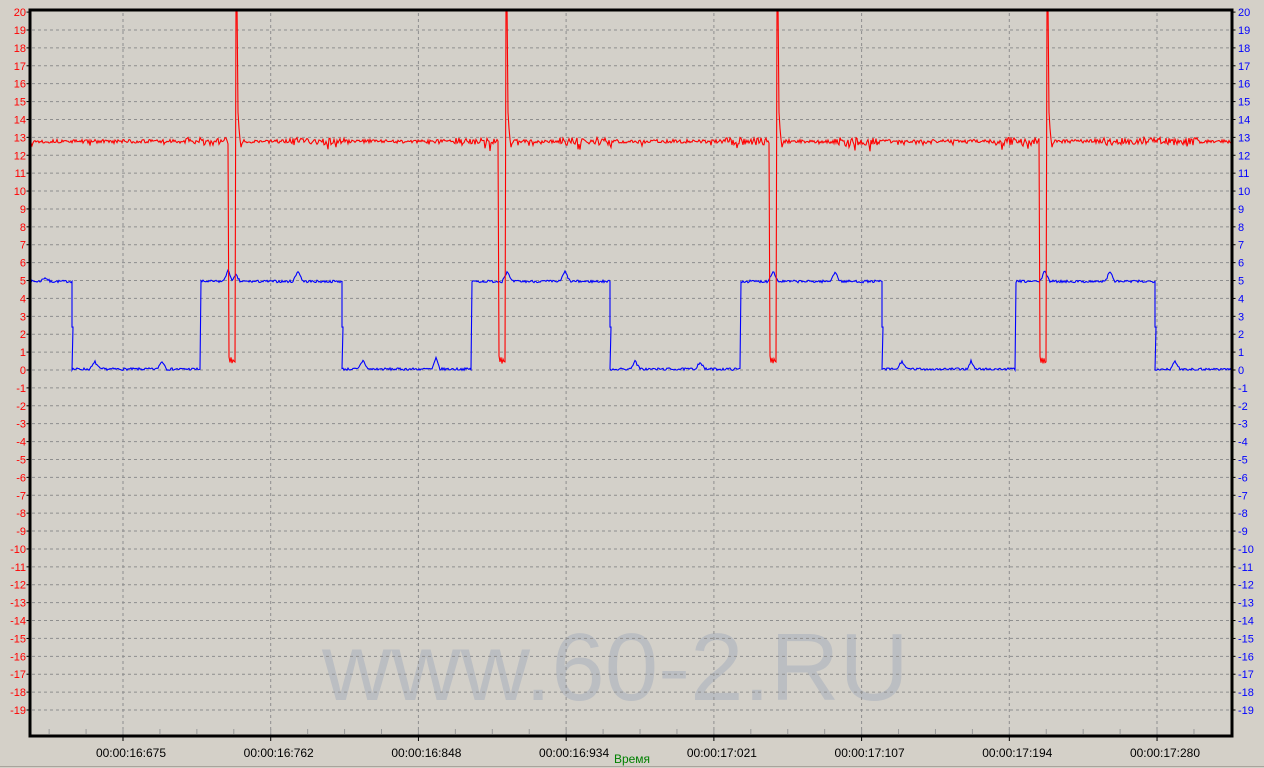  Describe the element at coordinates (23, 246) in the screenshot. I see `y-axis-label-left: 7` at that location.